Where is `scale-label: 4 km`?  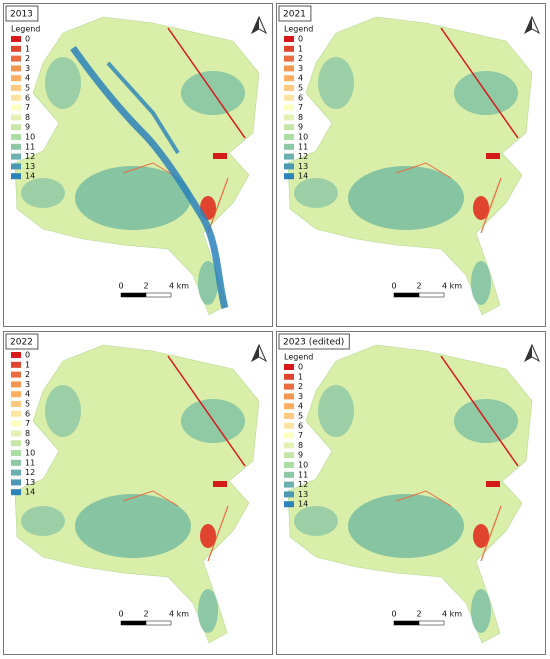
scale-label: 4 km is located at coordinates (452, 614).